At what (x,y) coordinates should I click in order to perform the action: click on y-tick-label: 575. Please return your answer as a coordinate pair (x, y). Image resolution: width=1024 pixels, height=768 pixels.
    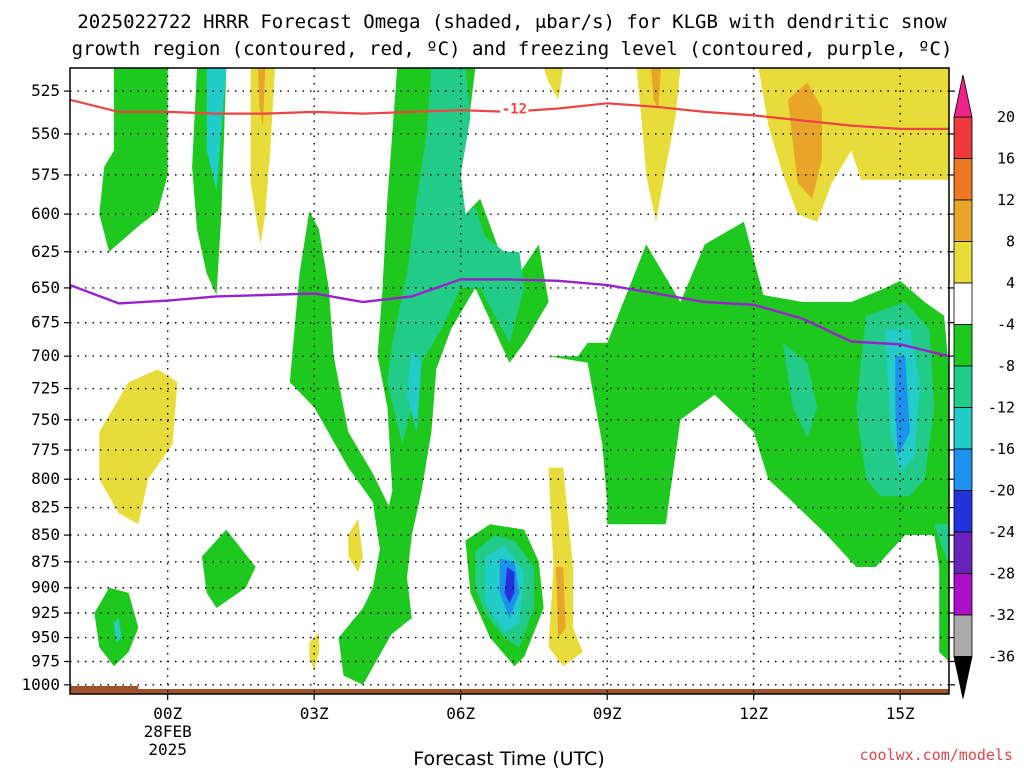
    Looking at the image, I should click on (45, 174).